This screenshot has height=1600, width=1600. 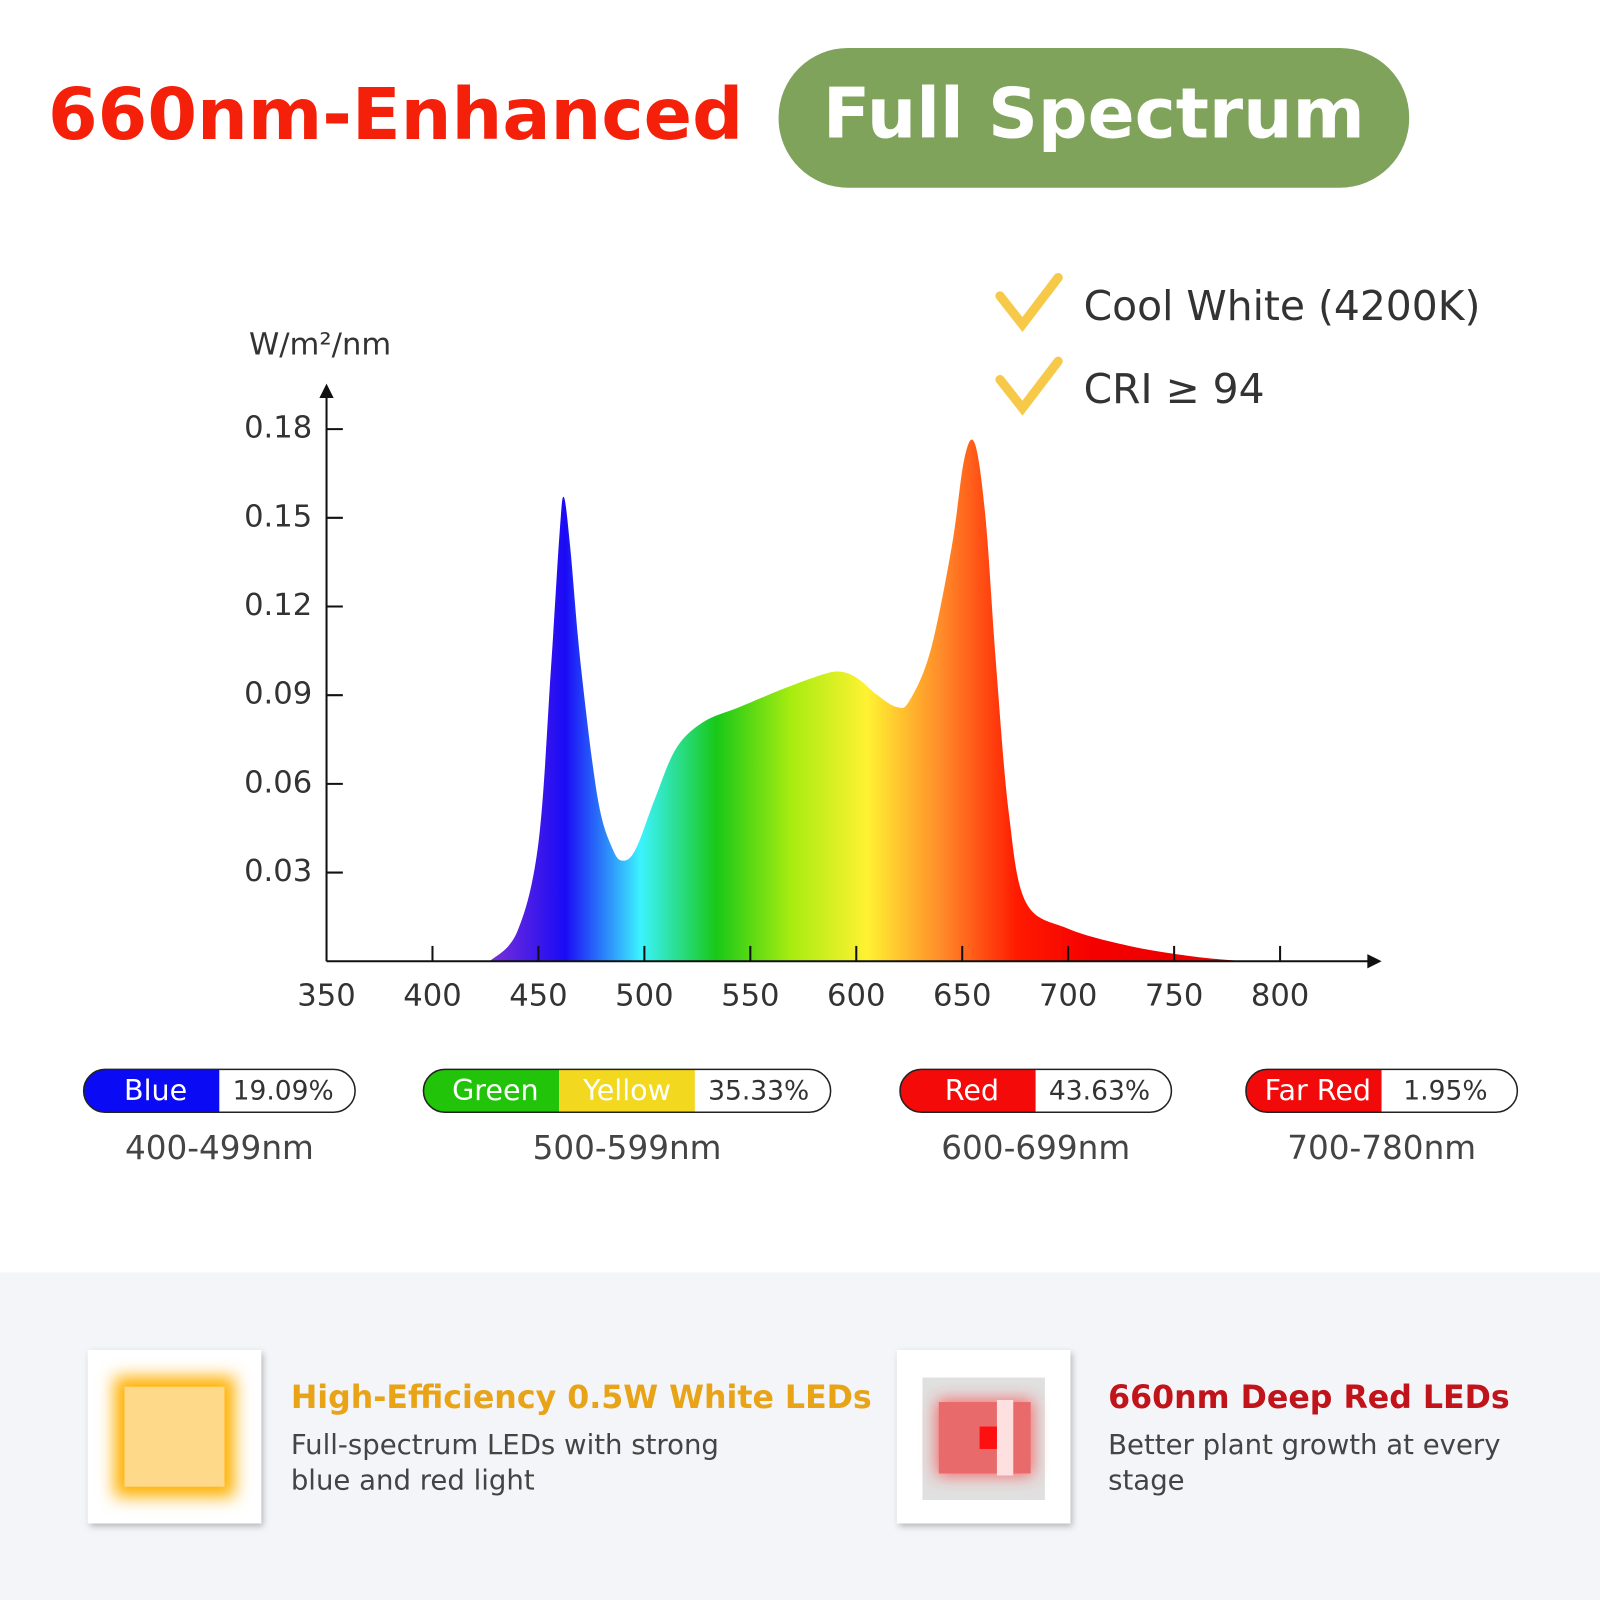 What do you see at coordinates (395, 114) in the screenshot?
I see `title: 660nm-Enhanced` at bounding box center [395, 114].